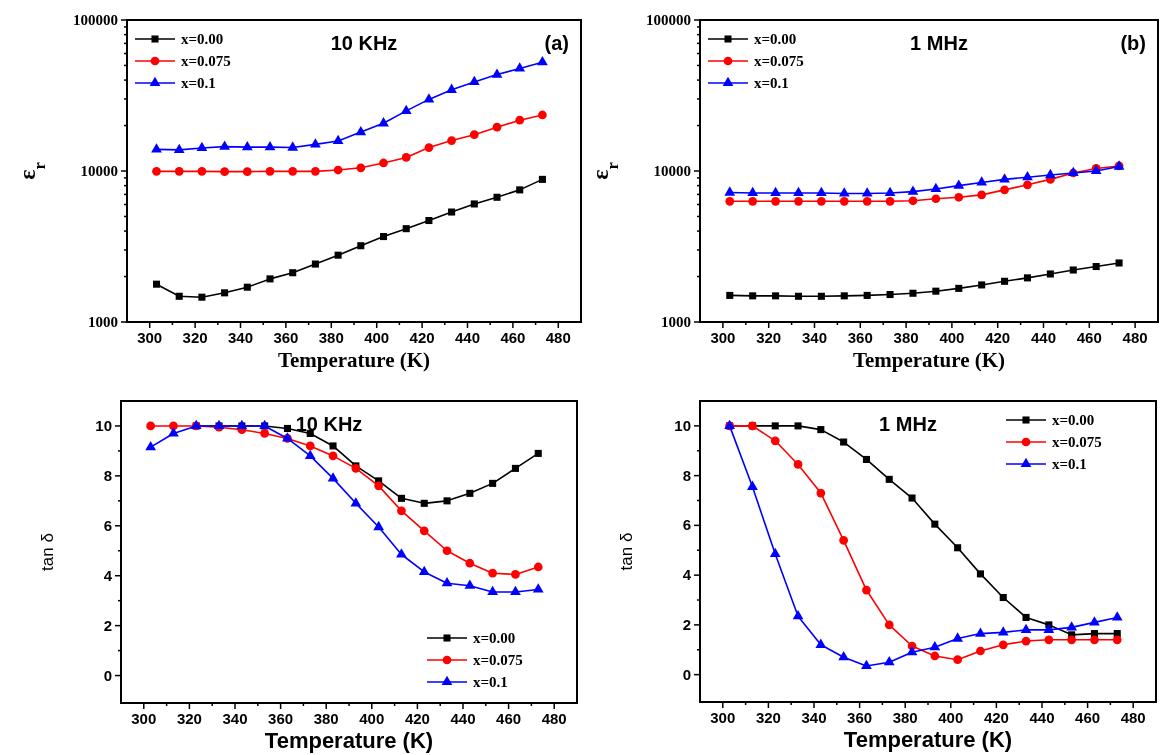  What do you see at coordinates (952, 337) in the screenshot?
I see `x-tick-label: 400` at bounding box center [952, 337].